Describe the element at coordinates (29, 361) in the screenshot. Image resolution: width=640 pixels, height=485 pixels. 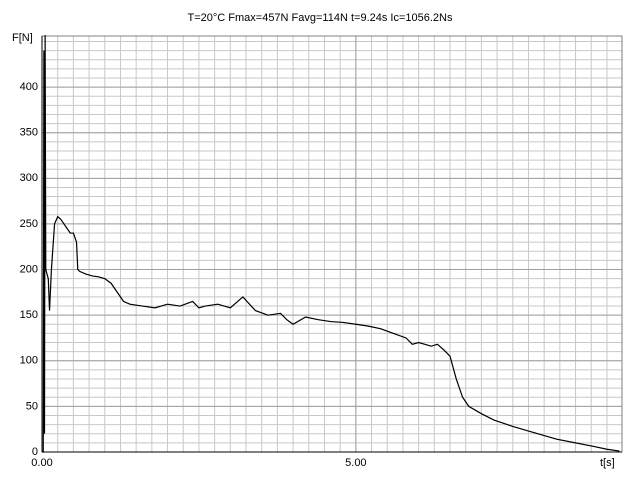
I see `y-tick-label: 100` at that location.